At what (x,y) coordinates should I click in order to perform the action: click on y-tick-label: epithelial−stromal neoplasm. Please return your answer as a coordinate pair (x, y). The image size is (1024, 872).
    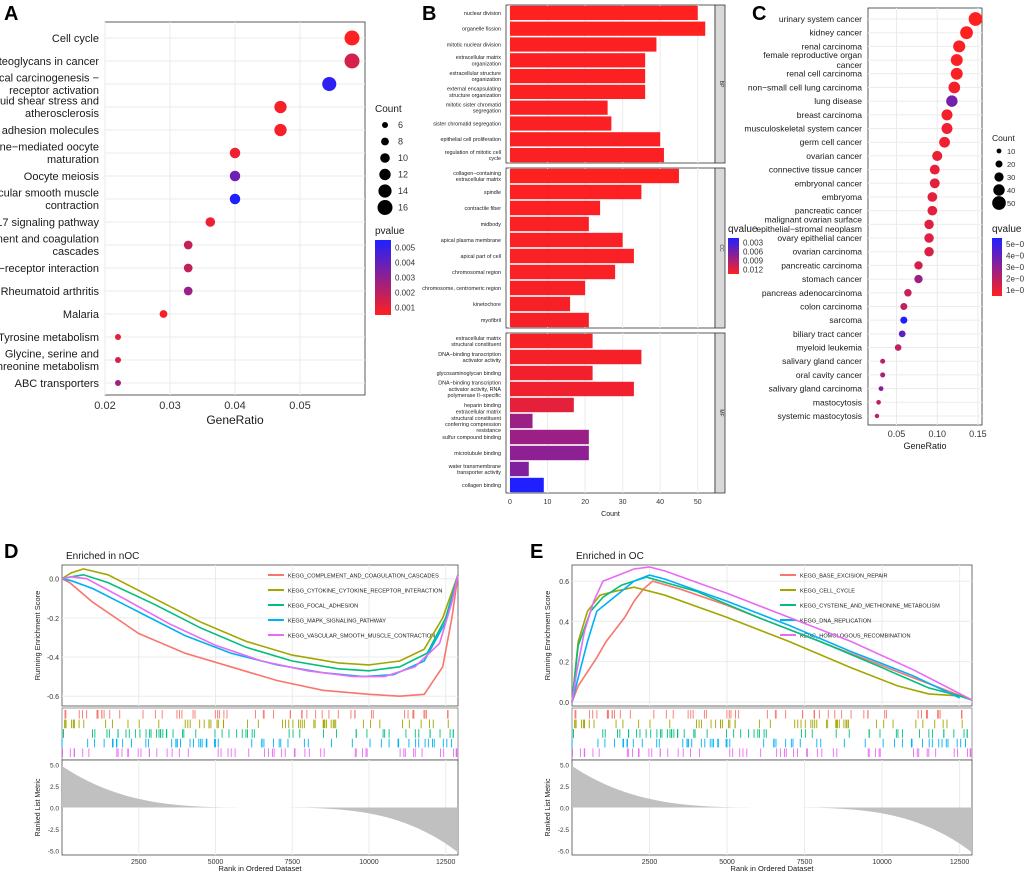
    Looking at the image, I should click on (809, 229).